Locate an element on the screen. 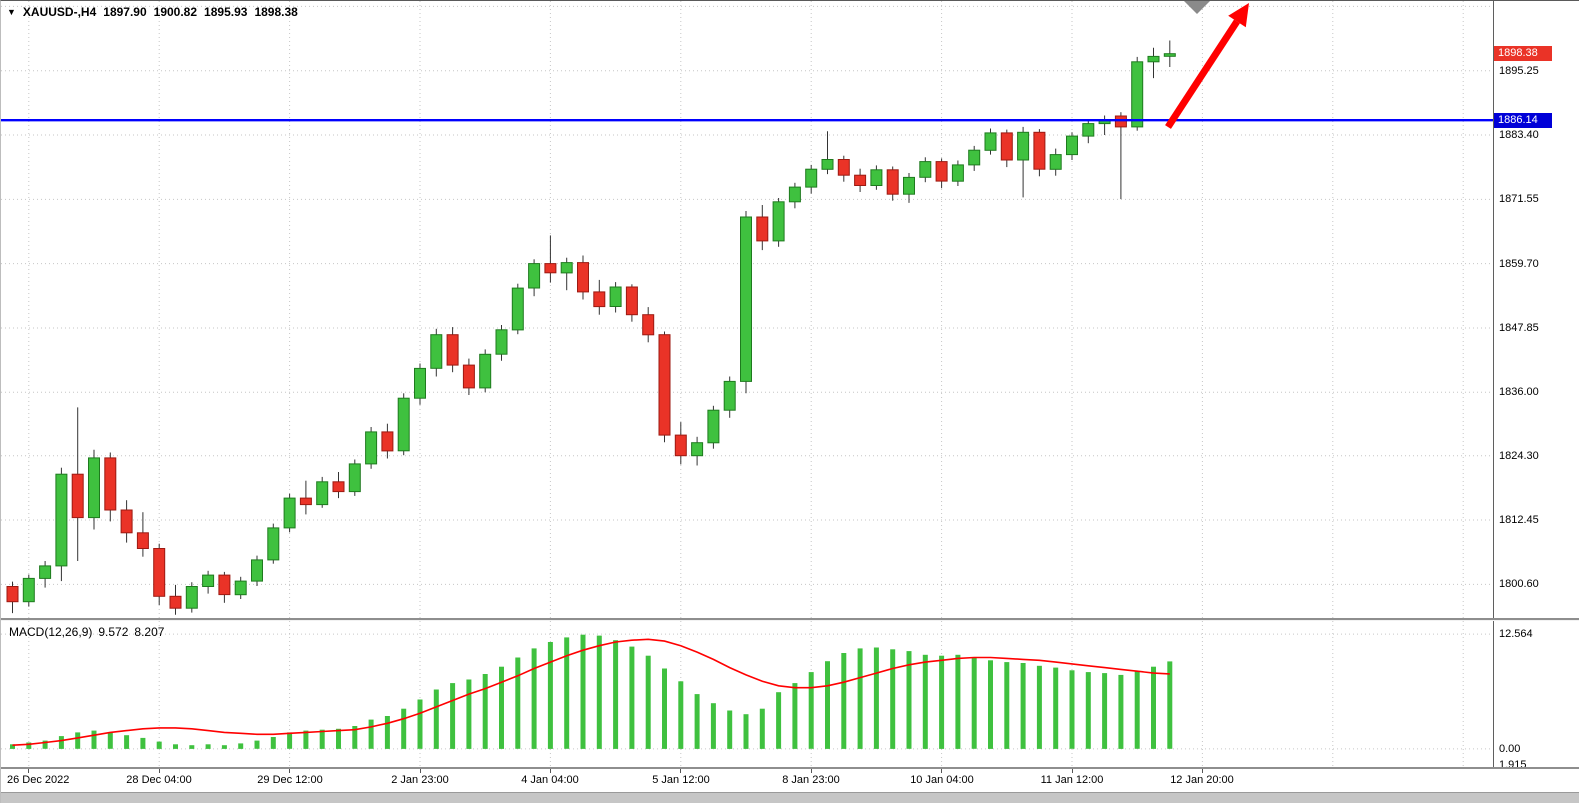 Image resolution: width=1579 pixels, height=803 pixels. pane-divider is located at coordinates (790, 619).